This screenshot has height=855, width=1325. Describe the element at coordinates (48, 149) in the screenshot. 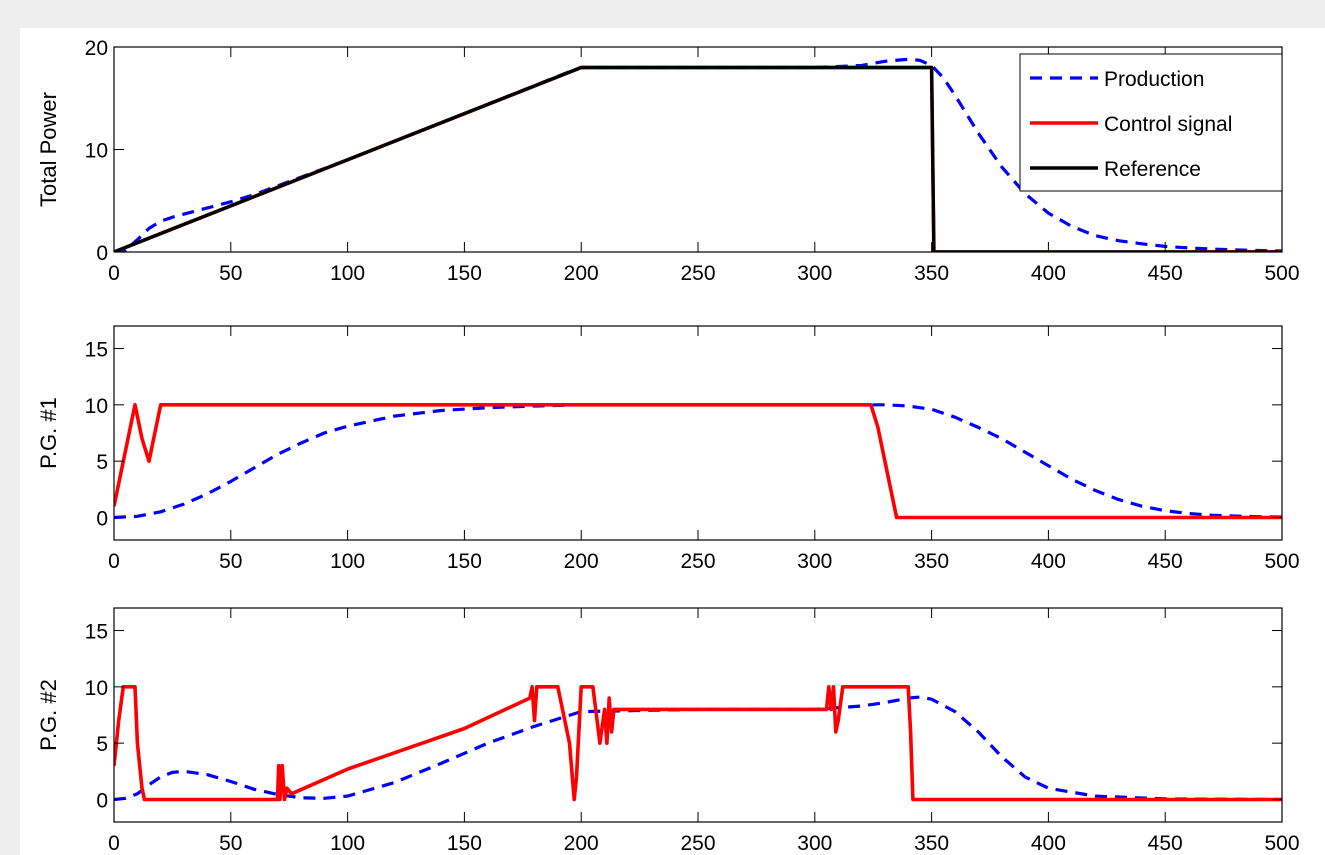

I see `y-axis-label: Total Power` at that location.